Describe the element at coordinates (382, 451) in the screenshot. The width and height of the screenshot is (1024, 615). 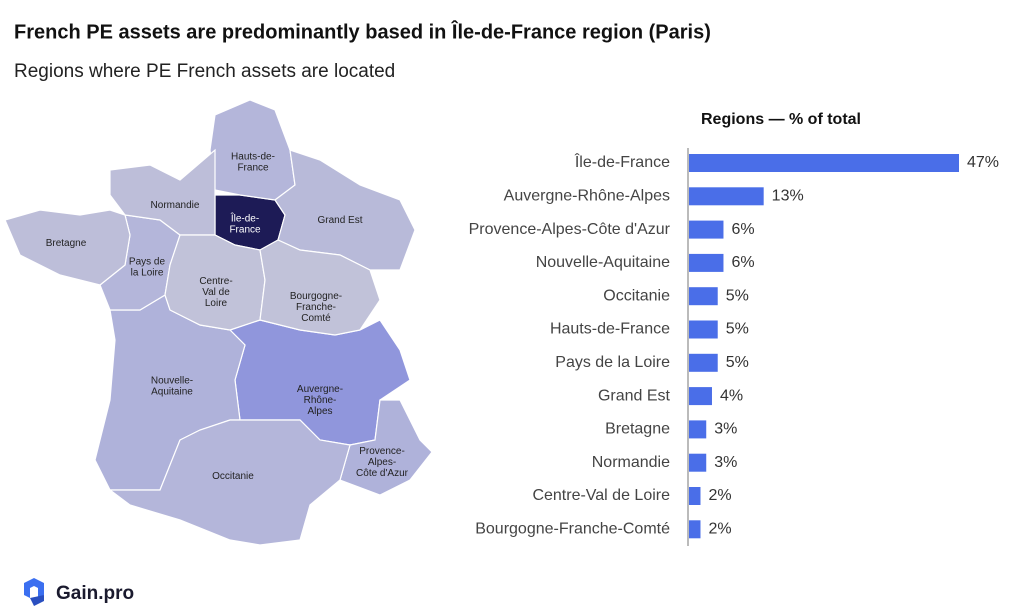
I see `region-label-line: Provence-` at that location.